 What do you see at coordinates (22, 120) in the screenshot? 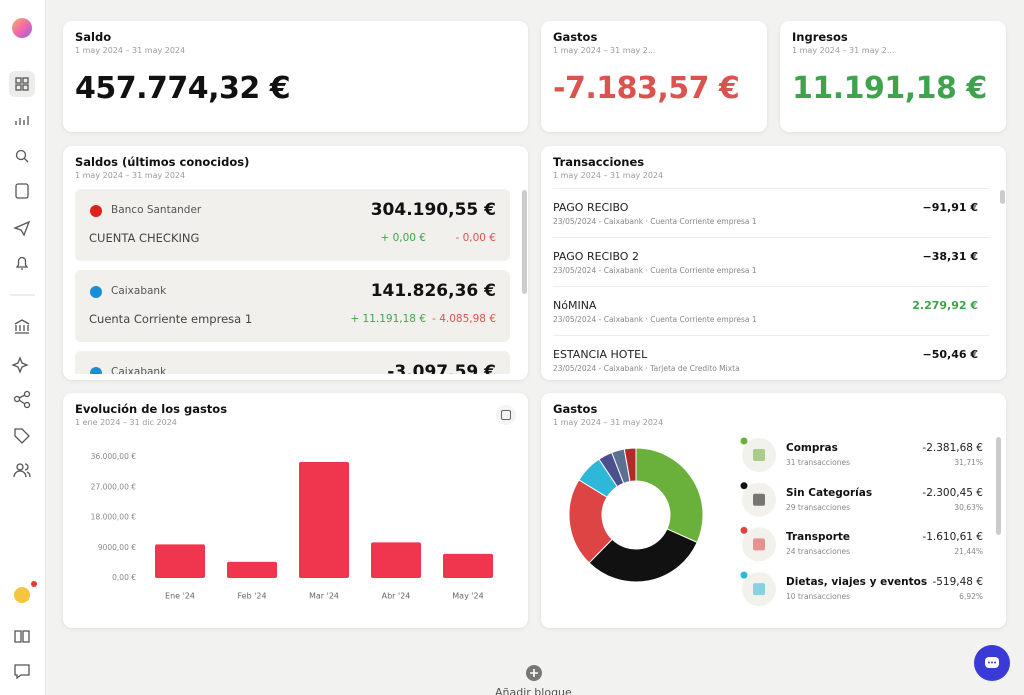
I see `nav-reports` at bounding box center [22, 120].